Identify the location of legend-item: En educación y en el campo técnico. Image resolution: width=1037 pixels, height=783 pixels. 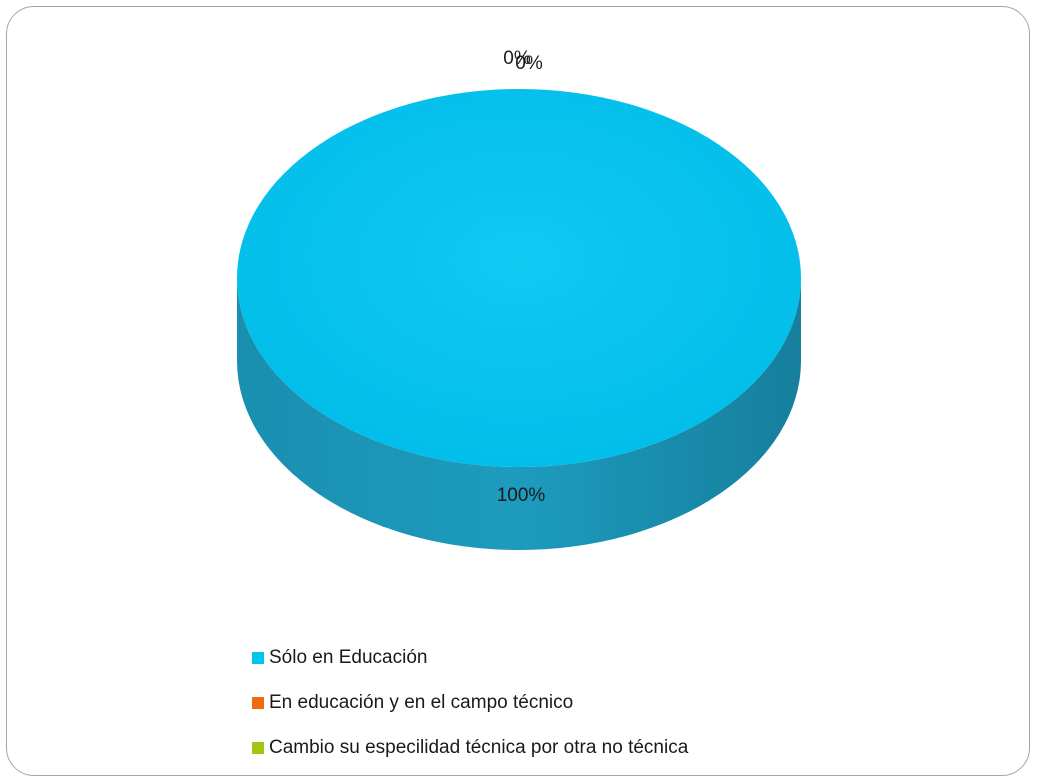
(470, 703).